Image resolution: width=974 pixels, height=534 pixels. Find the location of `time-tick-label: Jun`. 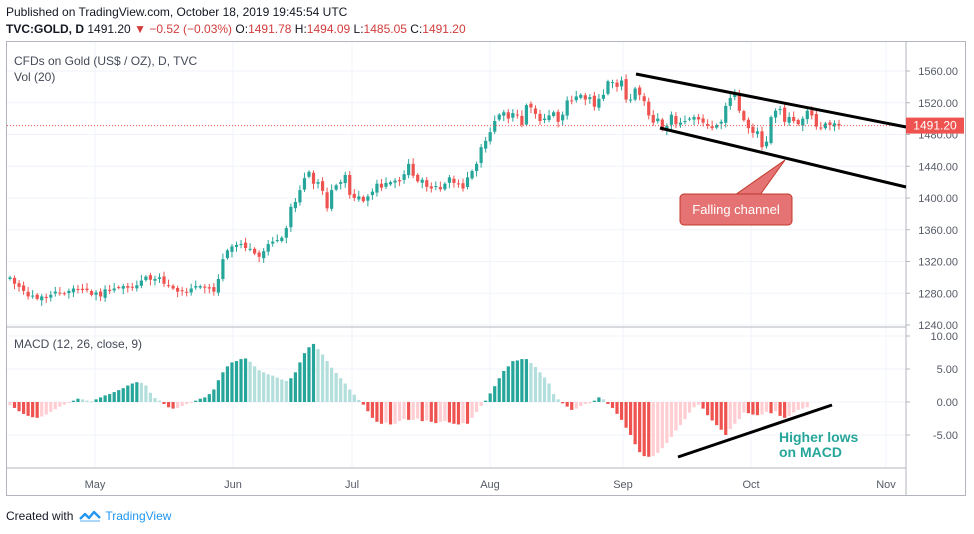

time-tick-label: Jun is located at coordinates (233, 485).